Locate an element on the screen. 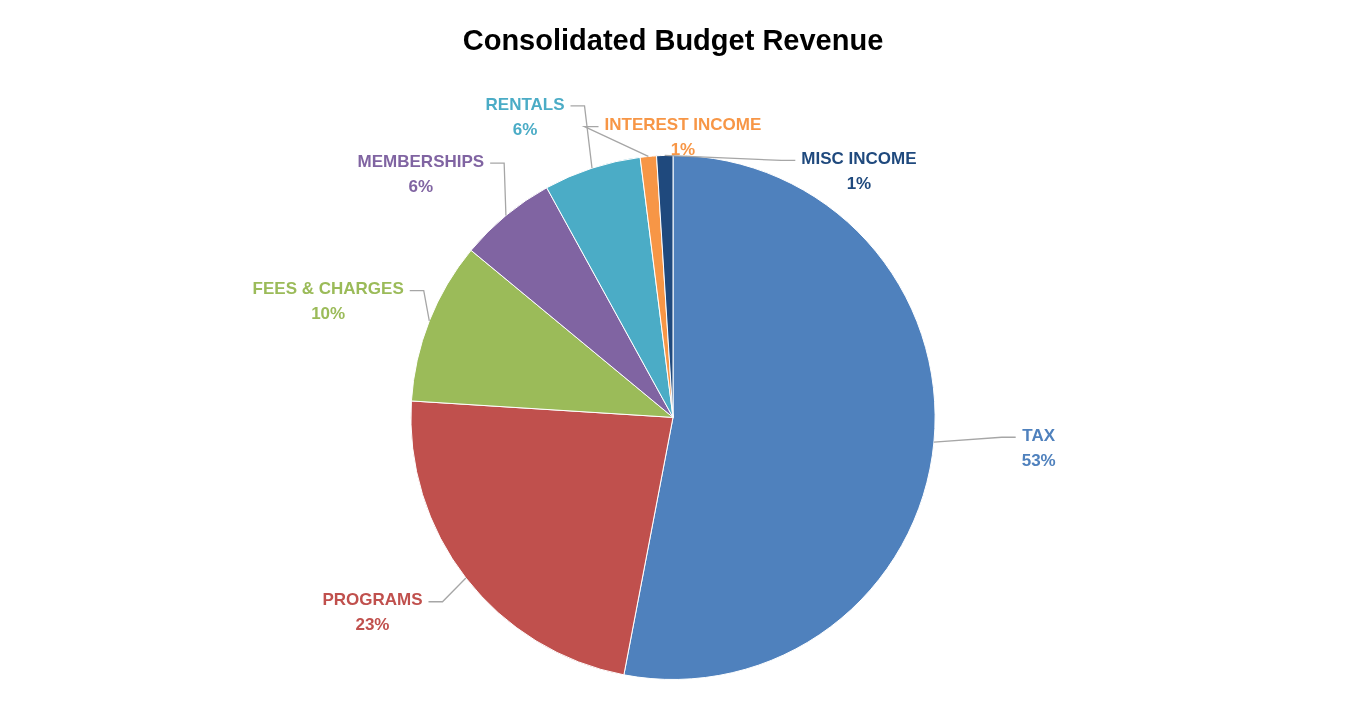  slice-label: FEES & CHARGES is located at coordinates (328, 289).